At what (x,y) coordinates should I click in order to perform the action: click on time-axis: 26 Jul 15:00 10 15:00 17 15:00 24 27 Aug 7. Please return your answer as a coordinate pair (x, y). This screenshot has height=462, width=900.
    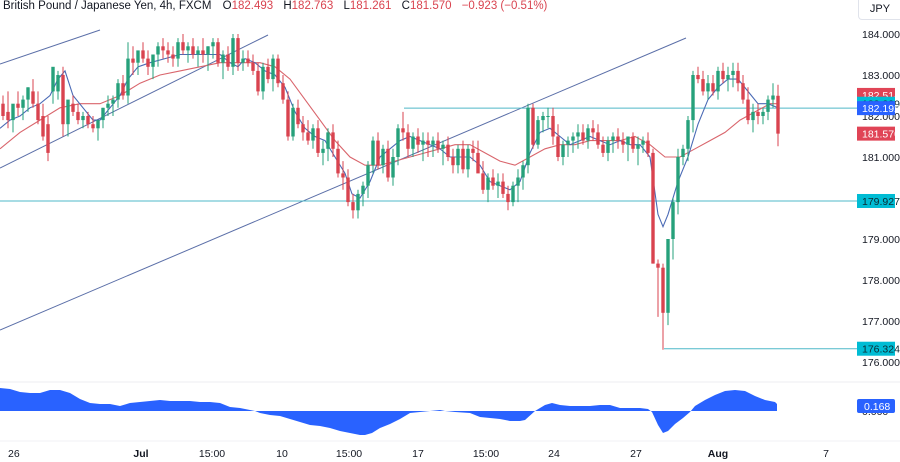
    Looking at the image, I should click on (418, 454).